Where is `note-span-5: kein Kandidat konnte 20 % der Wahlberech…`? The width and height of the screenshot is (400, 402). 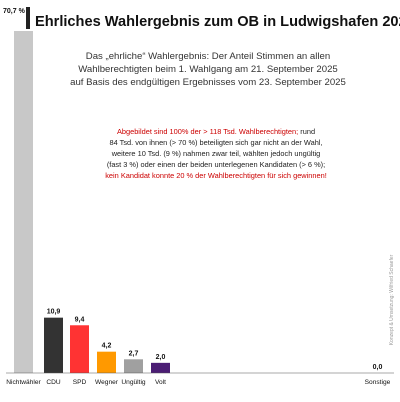 note-span-5: kein Kandidat konnte 20 % der Wahlberech… is located at coordinates (216, 175).